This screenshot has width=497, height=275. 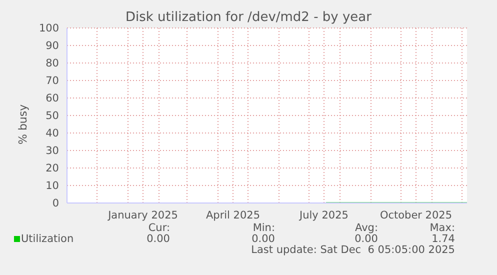 I want to click on text: Min:, so click(x=263, y=228).